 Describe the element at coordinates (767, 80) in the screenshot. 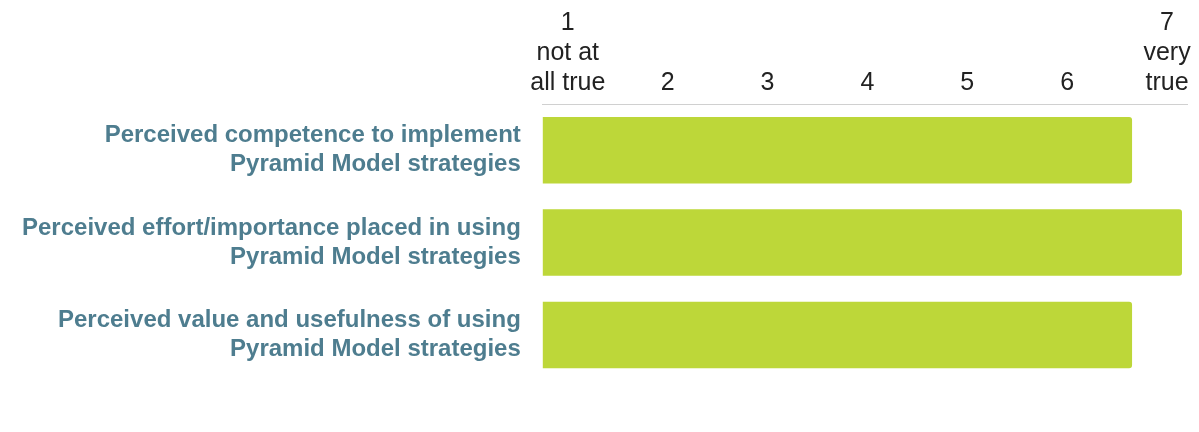

I see `x-tick-label: 3` at that location.